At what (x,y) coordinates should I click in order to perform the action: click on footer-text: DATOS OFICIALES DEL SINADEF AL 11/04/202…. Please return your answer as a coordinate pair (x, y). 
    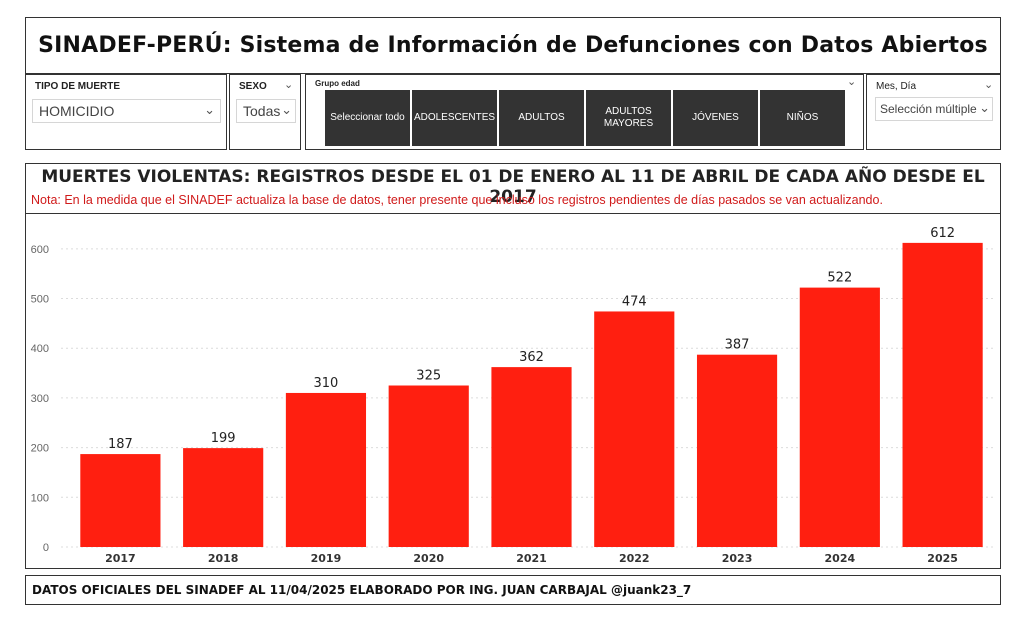
    Looking at the image, I should click on (362, 590).